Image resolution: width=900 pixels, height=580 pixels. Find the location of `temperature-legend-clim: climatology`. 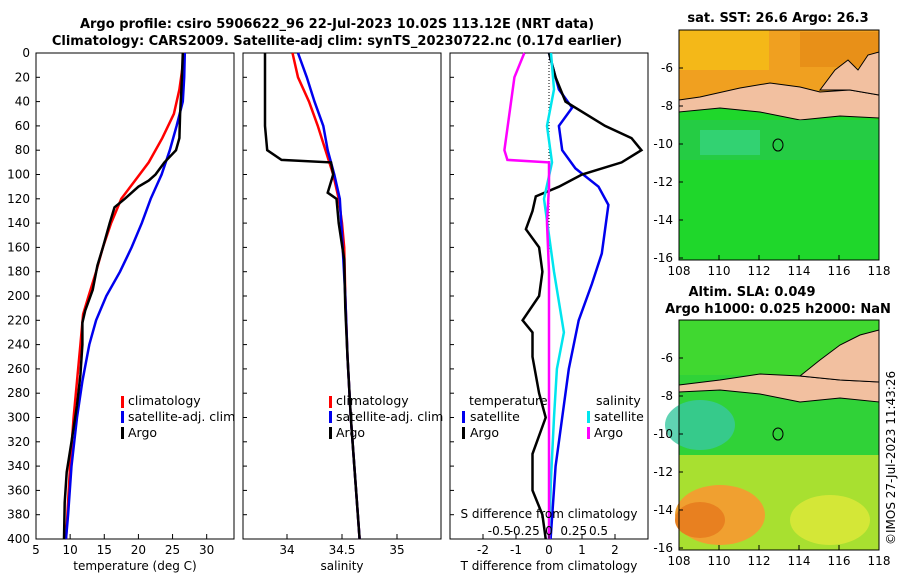

temperature-legend-clim: climatology is located at coordinates (164, 400).